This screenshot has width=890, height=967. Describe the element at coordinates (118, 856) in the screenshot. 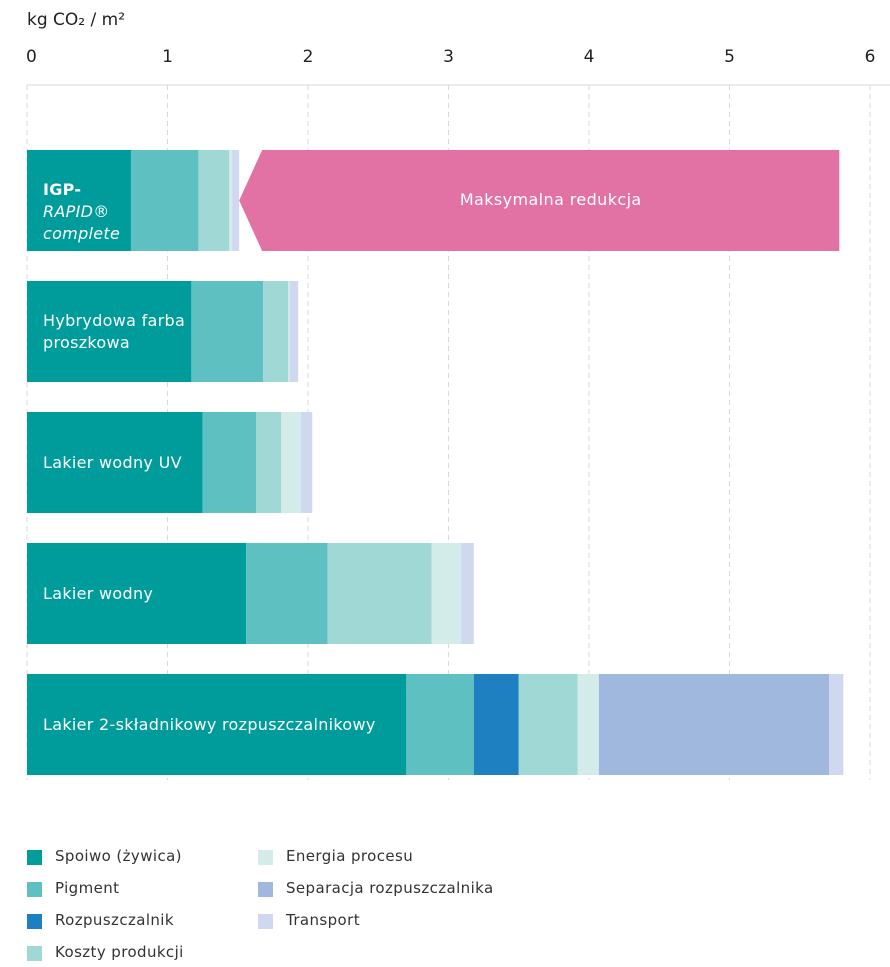

I see `legend-label: Spoiwo (żywica)` at that location.